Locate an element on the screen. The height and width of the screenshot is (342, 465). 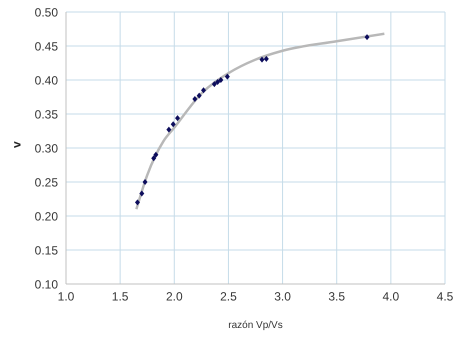
x-tick-label: 3.5 is located at coordinates (337, 297).